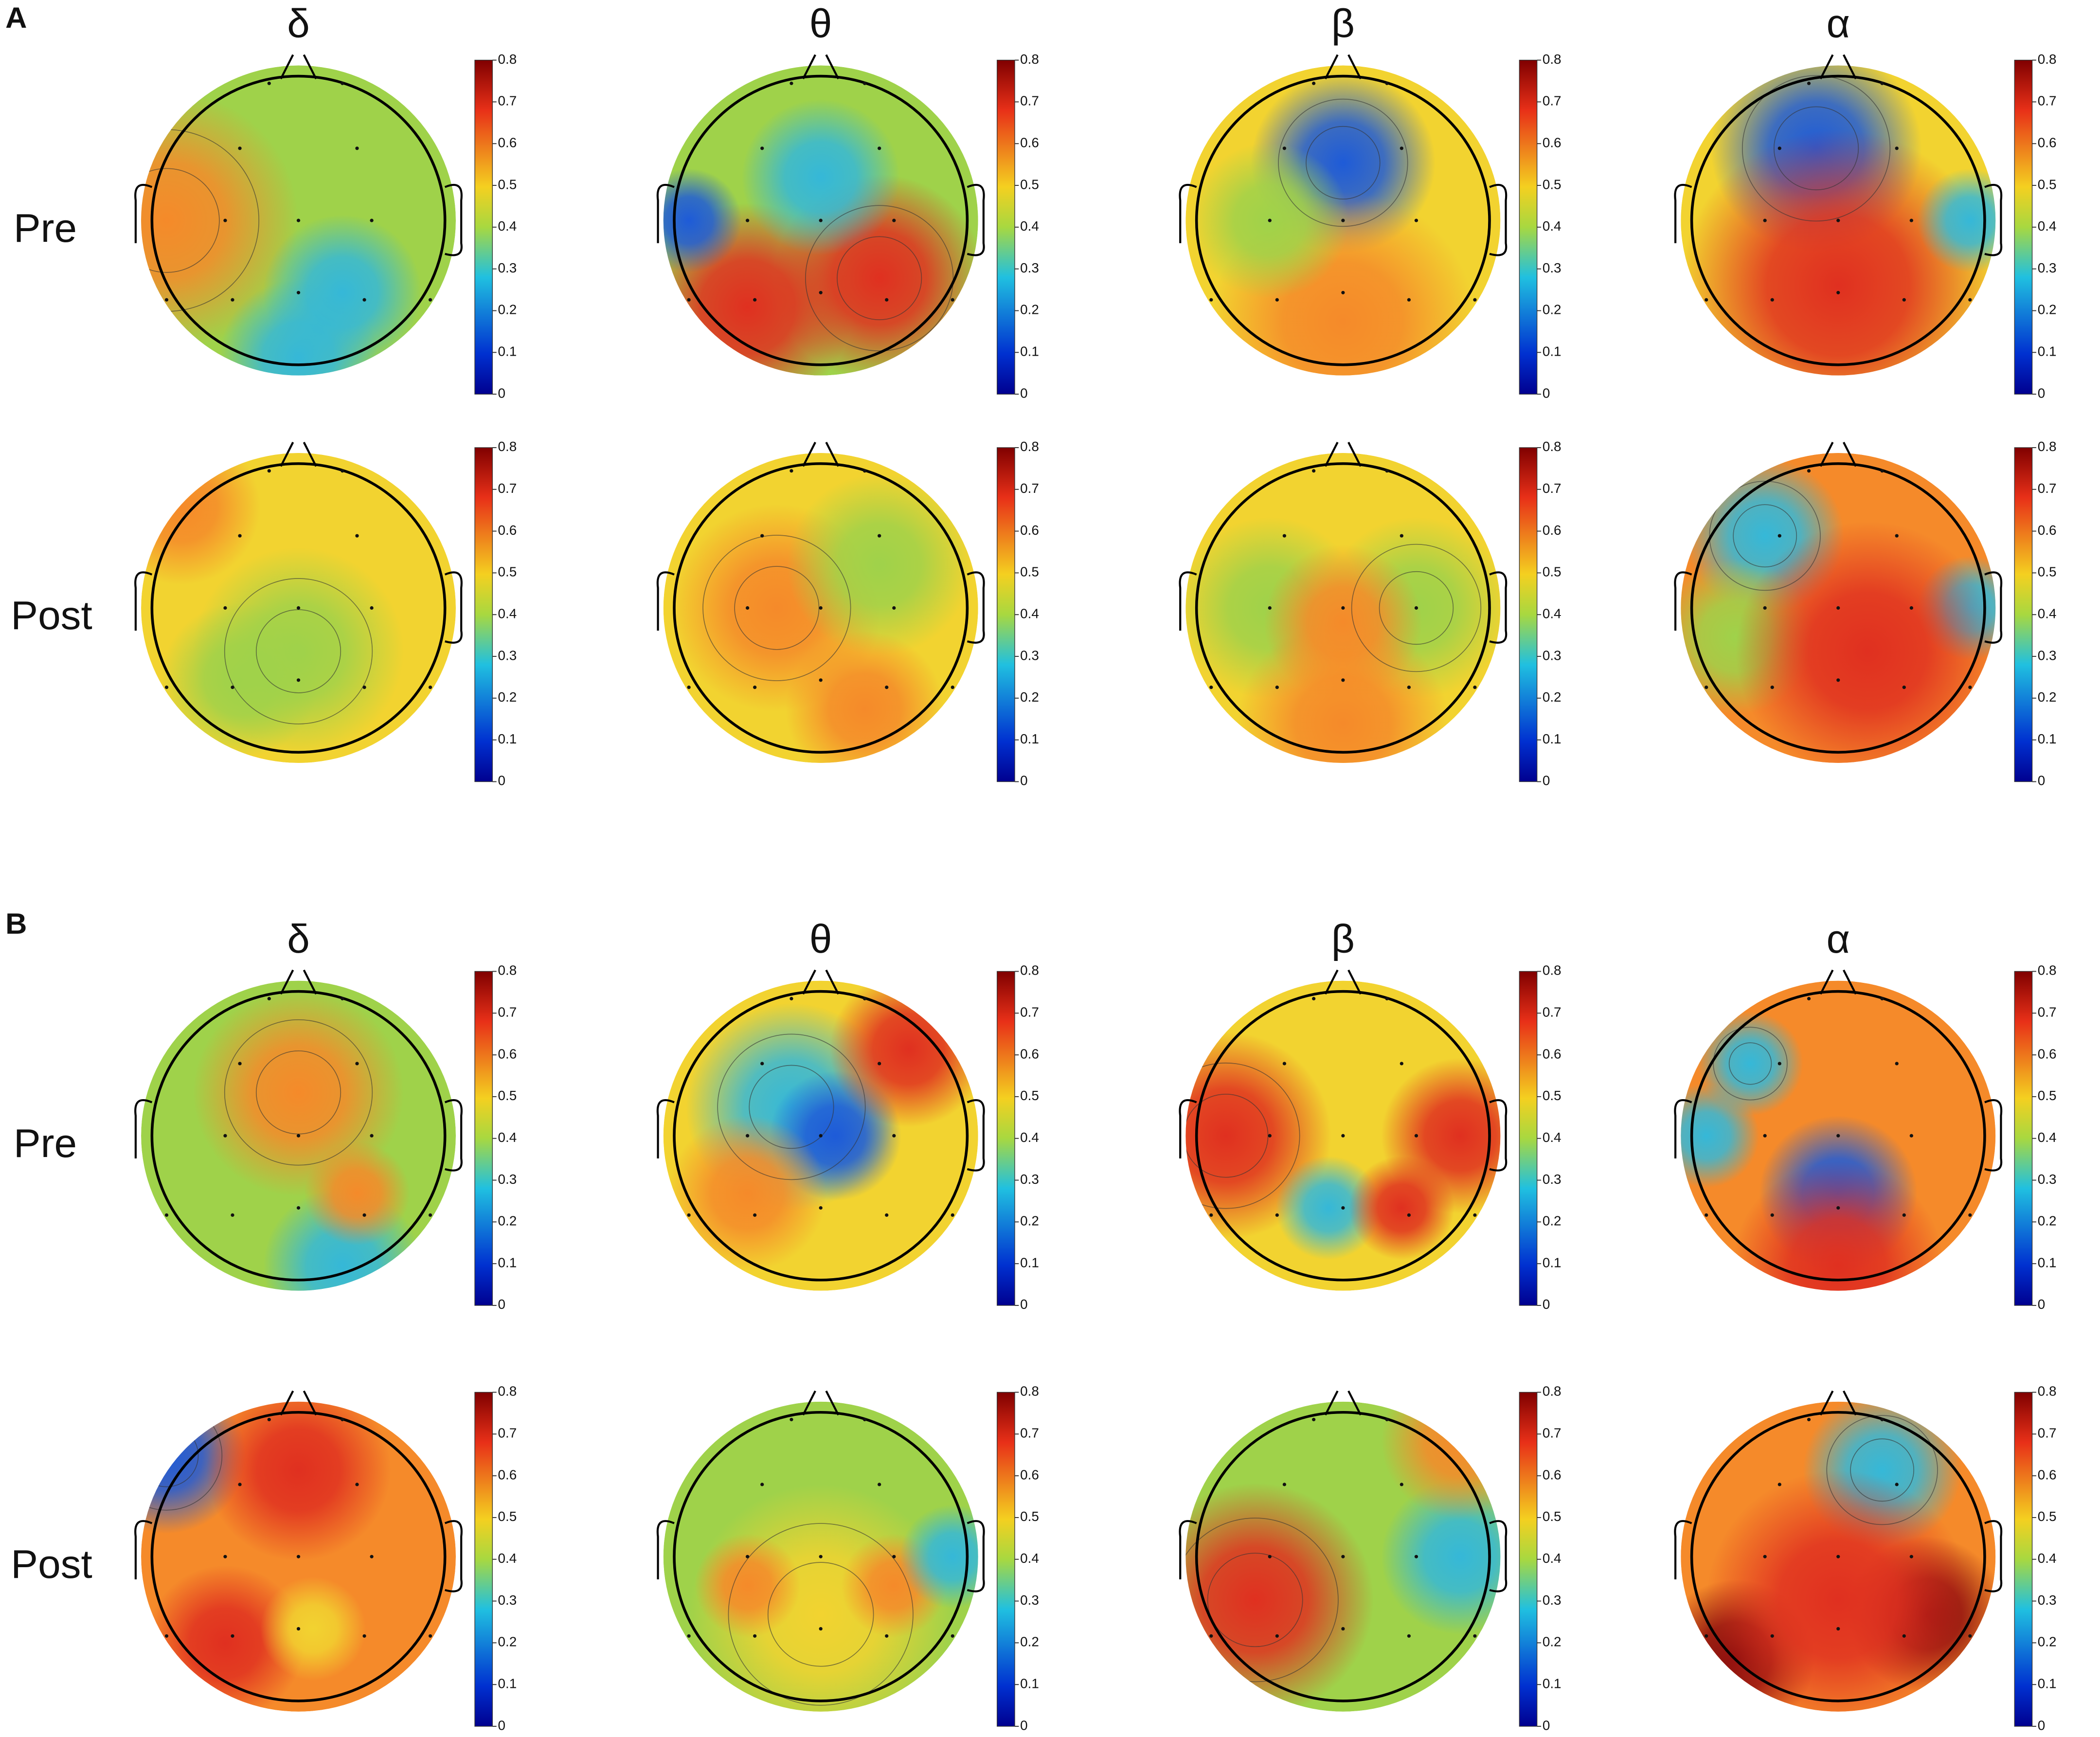 This screenshot has height=1737, width=2100. I want to click on panel-label: A, so click(16, 17).